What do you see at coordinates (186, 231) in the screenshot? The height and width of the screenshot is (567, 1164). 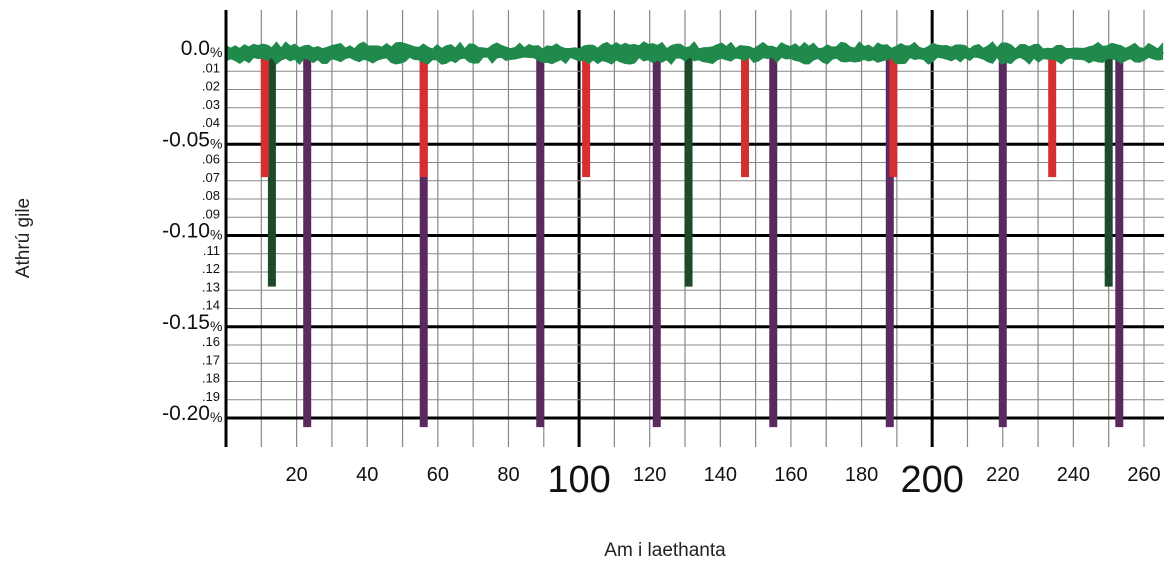 I see `y-tick-label: -0.10` at bounding box center [186, 231].